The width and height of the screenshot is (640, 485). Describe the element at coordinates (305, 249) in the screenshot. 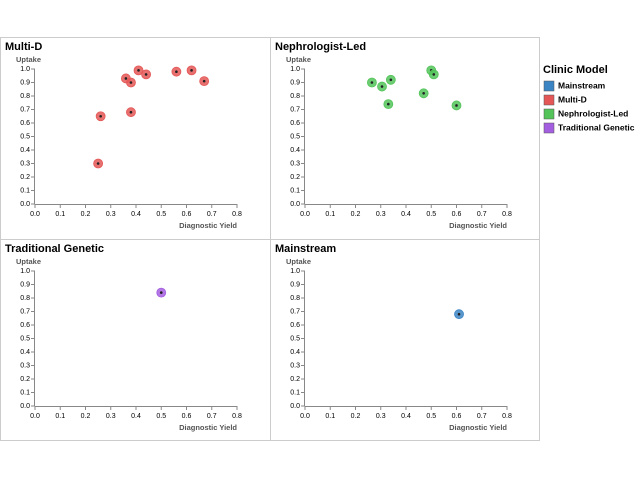

I see `facet-title: Mainstream` at that location.